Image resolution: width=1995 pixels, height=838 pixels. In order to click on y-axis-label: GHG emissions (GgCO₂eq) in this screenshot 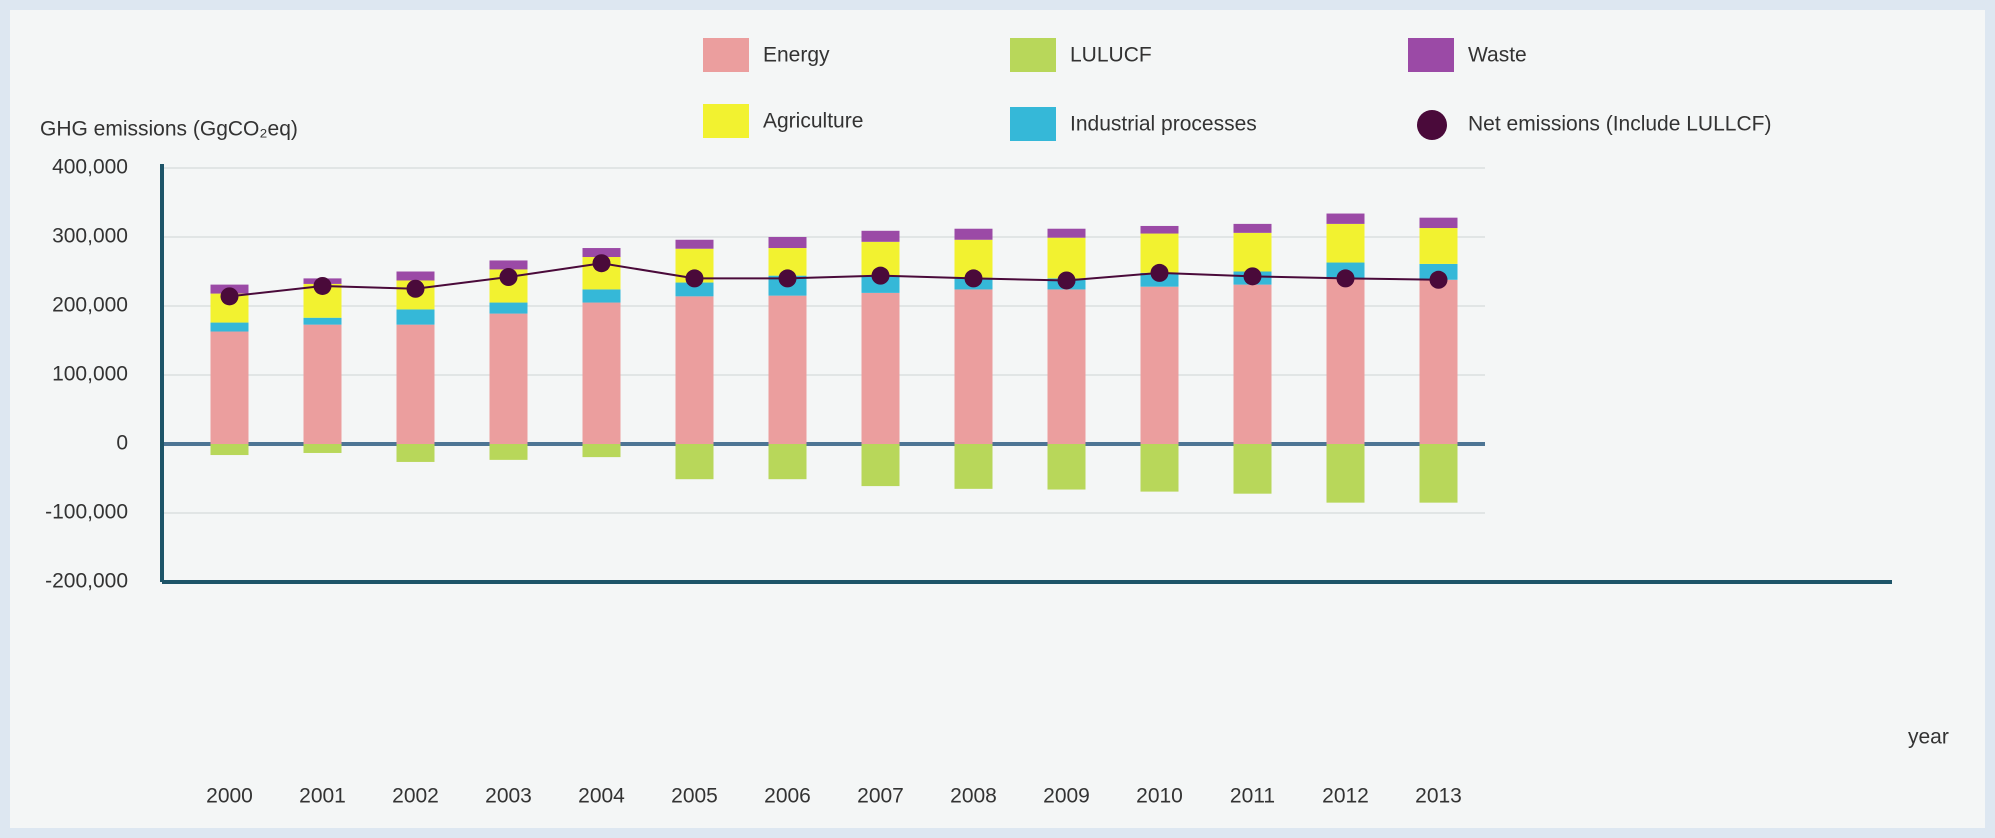, I will do `click(169, 129)`.